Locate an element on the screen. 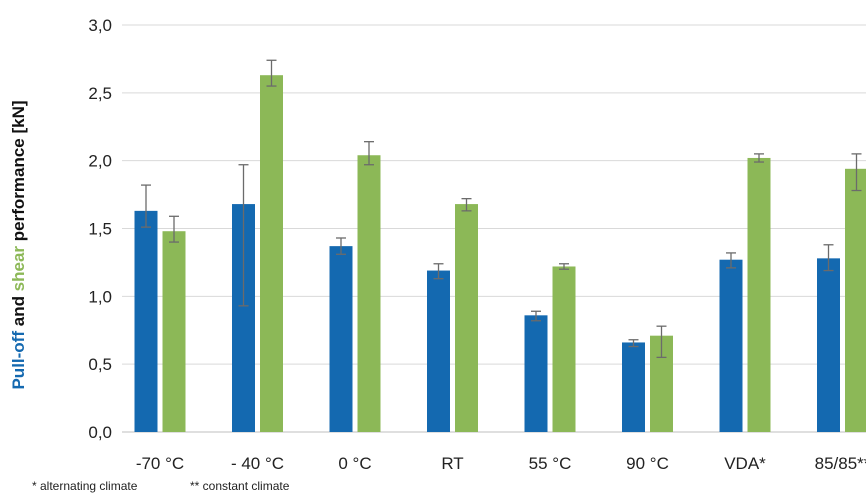  y-axis: 0,0 0,5 1,0 1,5 2,0 2,5 3,0 is located at coordinates (100, 229).